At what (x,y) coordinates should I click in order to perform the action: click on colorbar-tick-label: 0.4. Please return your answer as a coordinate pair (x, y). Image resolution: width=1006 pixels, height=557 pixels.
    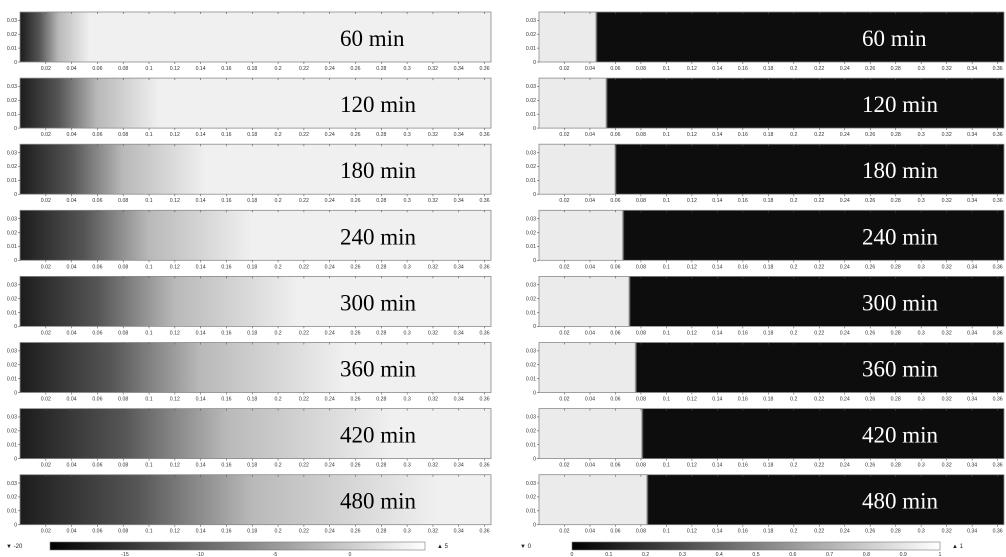
    Looking at the image, I should click on (719, 554).